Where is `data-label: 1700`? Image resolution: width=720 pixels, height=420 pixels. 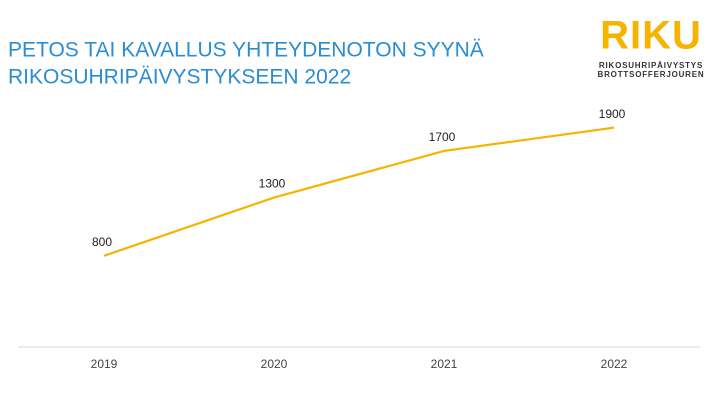 data-label: 1700 is located at coordinates (442, 137).